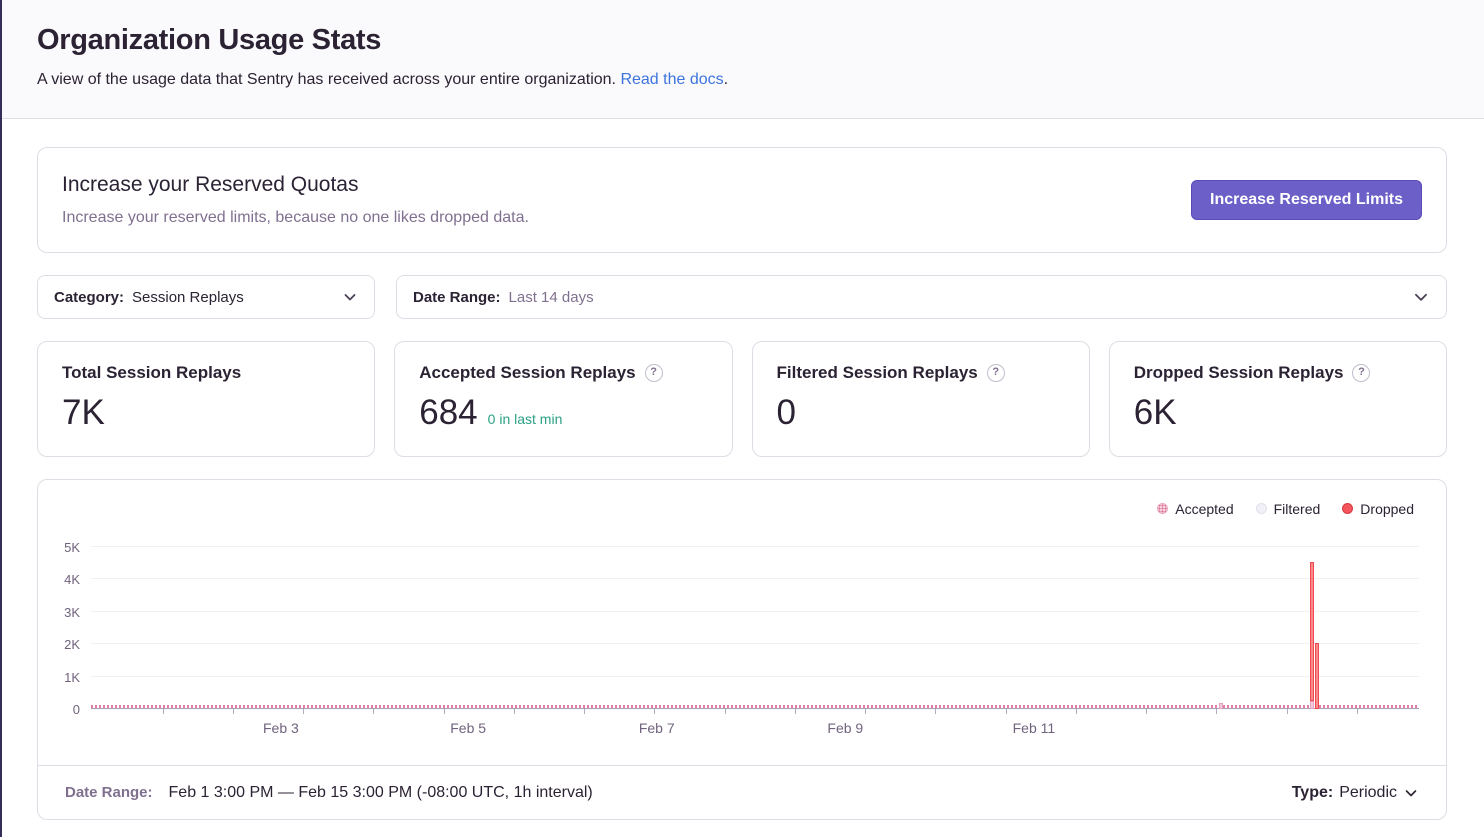 The image size is (1484, 837). What do you see at coordinates (72, 580) in the screenshot?
I see `y-axis-tick-label: 4K` at bounding box center [72, 580].